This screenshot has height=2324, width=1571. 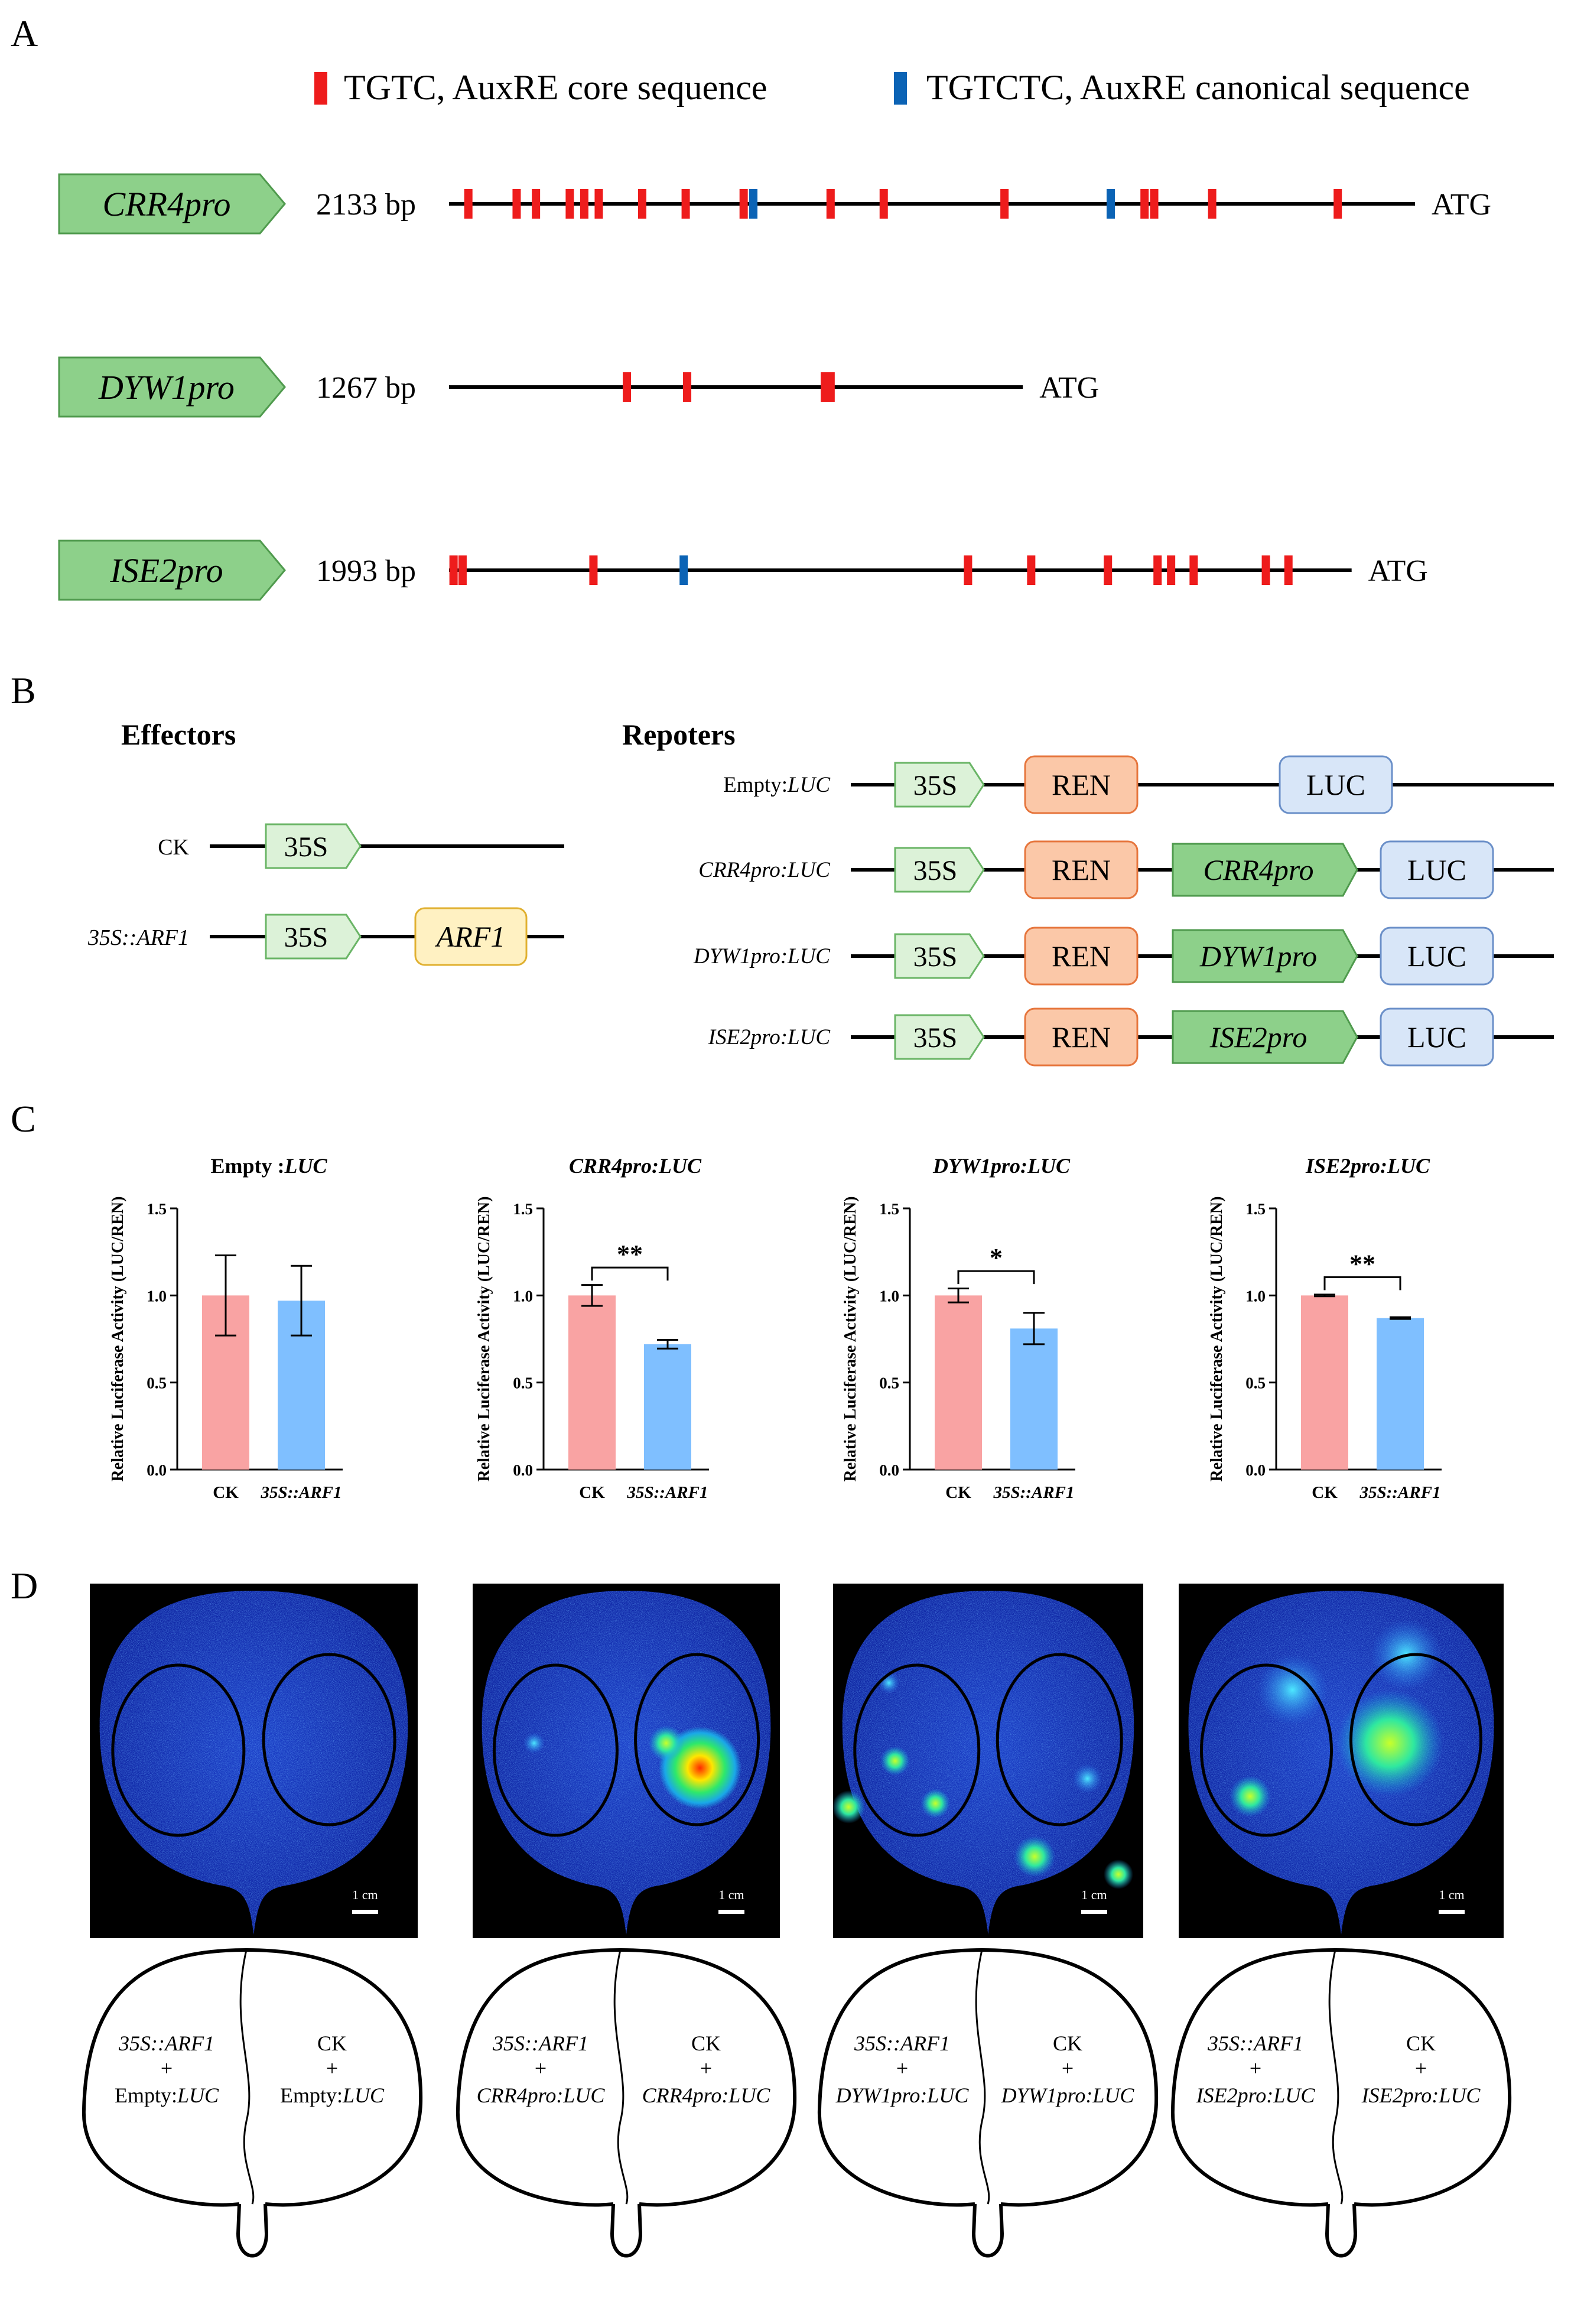 I want to click on reporter-name: LUC, so click(x=363, y=2095).